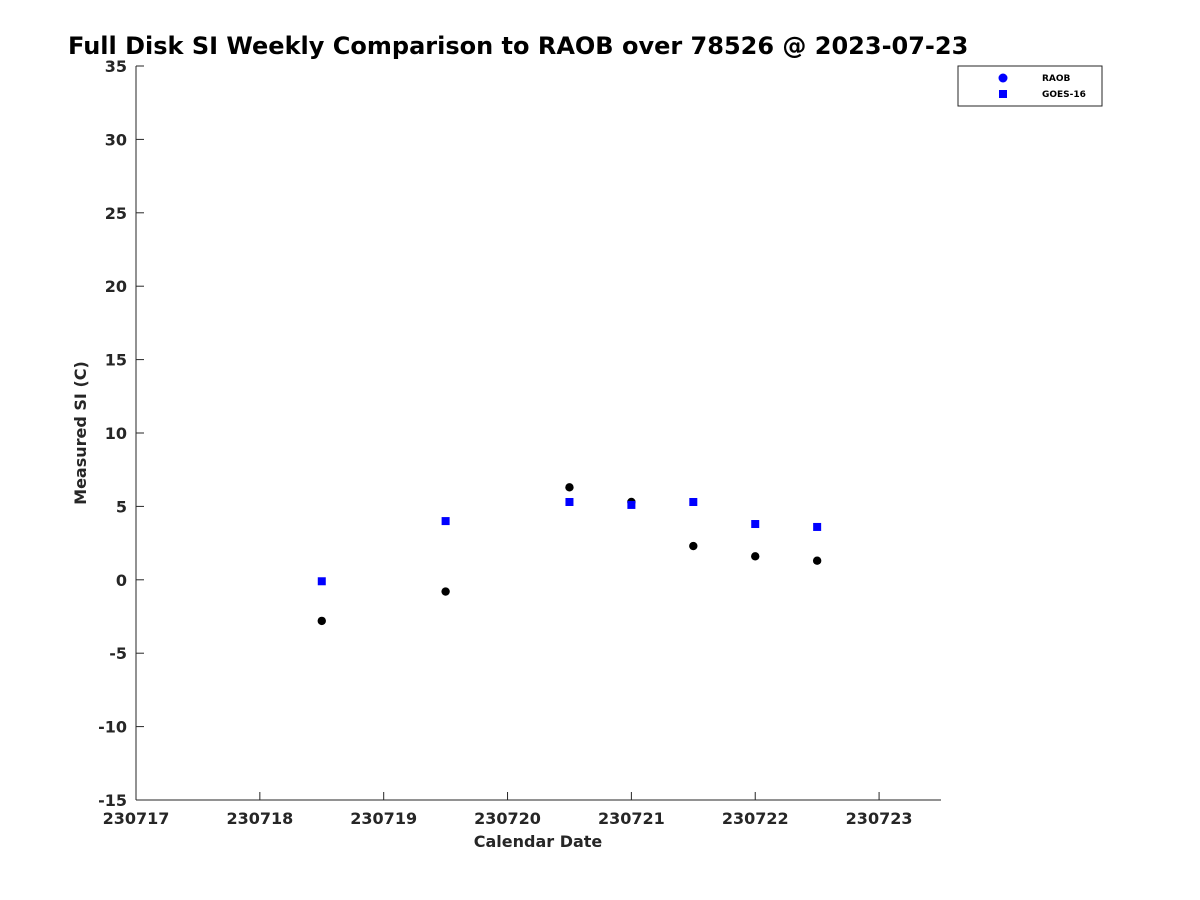  Describe the element at coordinates (879, 818) in the screenshot. I see `x-tick-label: 230723` at that location.